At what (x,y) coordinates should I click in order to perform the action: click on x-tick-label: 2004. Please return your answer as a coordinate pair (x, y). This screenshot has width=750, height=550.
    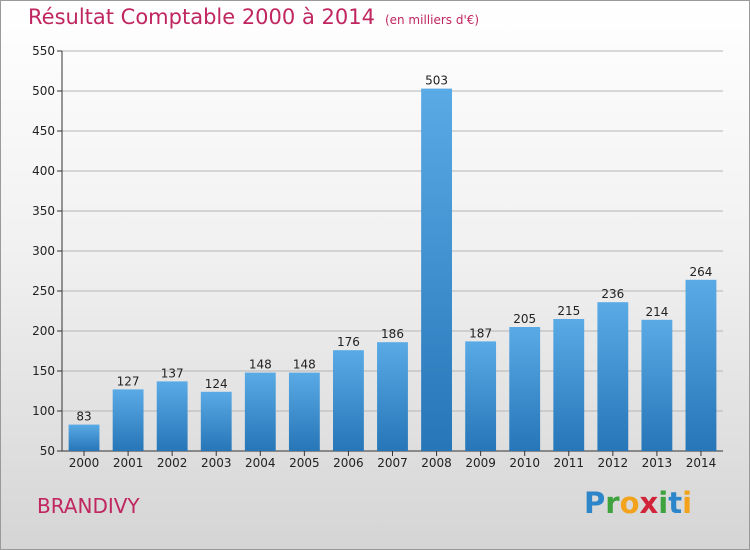
    Looking at the image, I should click on (260, 463).